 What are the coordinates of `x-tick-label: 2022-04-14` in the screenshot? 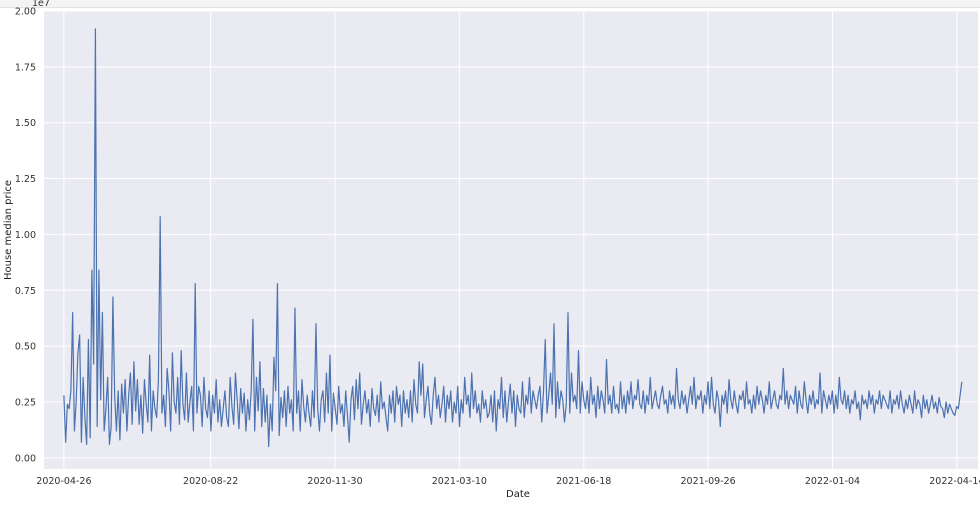 It's located at (954, 481).